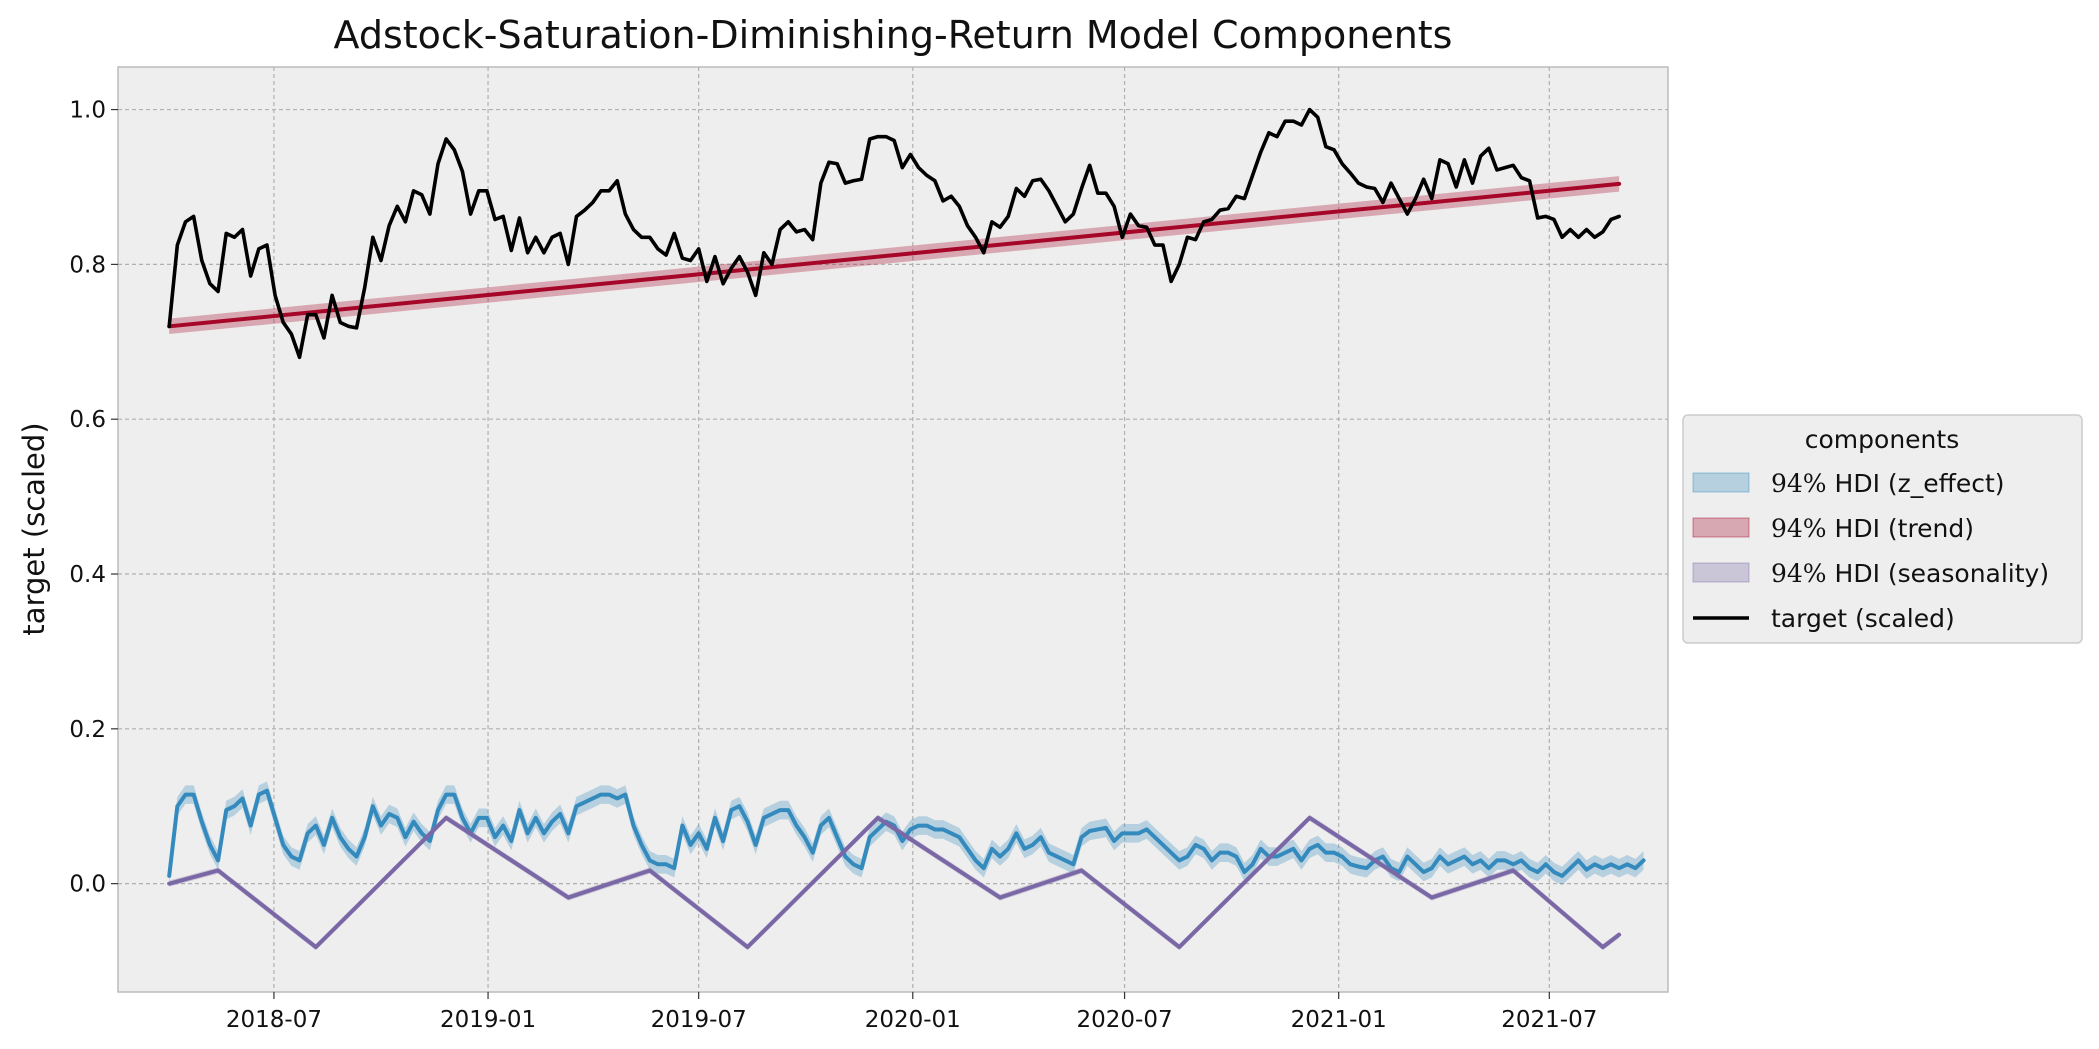  What do you see at coordinates (488, 1020) in the screenshot?
I see `x-tick-label: 2019-01` at bounding box center [488, 1020].